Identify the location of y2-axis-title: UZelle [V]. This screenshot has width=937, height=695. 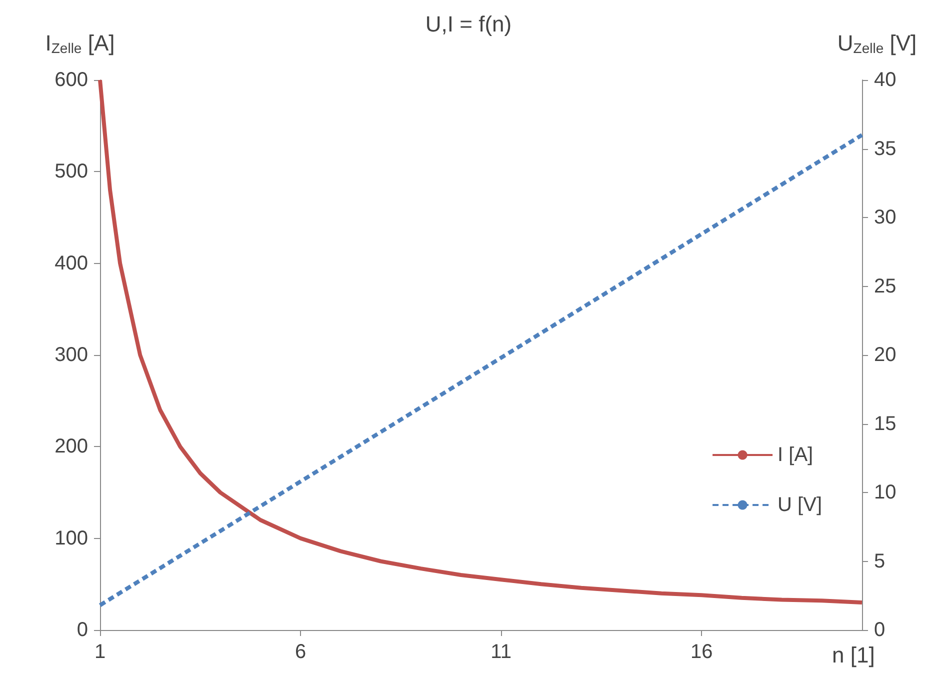
(877, 43).